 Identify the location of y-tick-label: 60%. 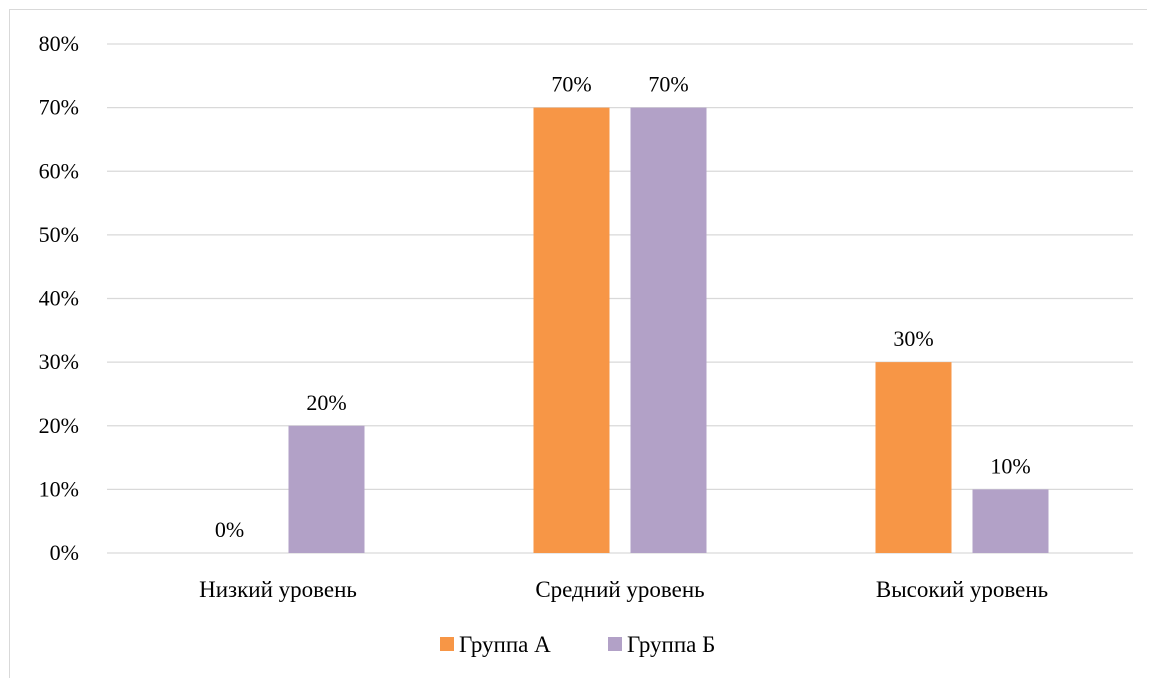
(59, 170).